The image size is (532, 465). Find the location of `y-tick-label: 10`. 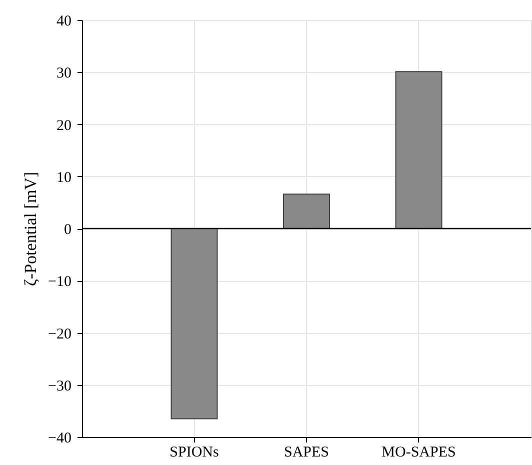

y-tick-label: 10 is located at coordinates (64, 178).